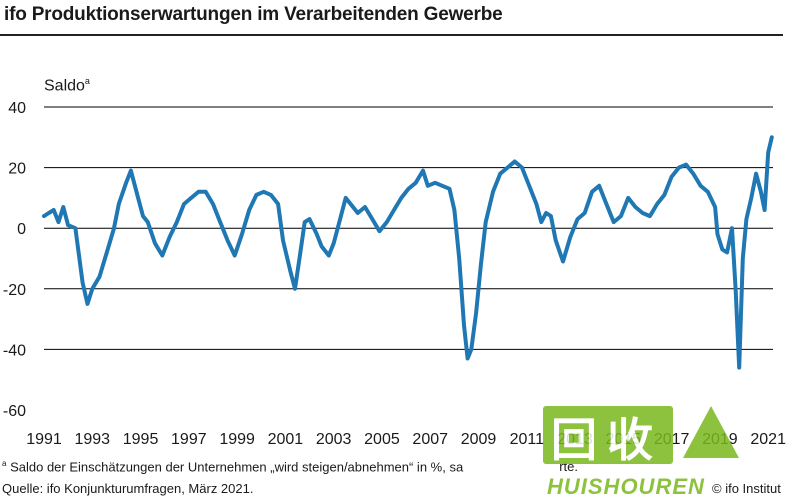 The height and width of the screenshot is (500, 800). What do you see at coordinates (44, 439) in the screenshot?
I see `x-tick-label: 1991` at bounding box center [44, 439].